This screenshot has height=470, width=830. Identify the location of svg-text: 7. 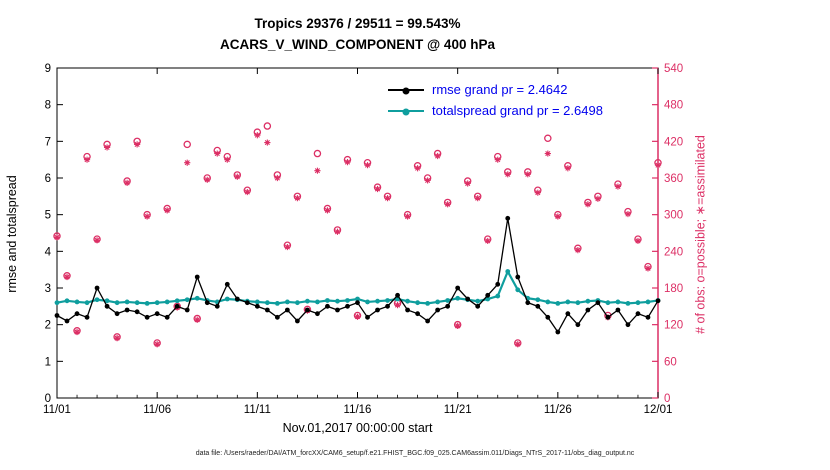
(48, 142).